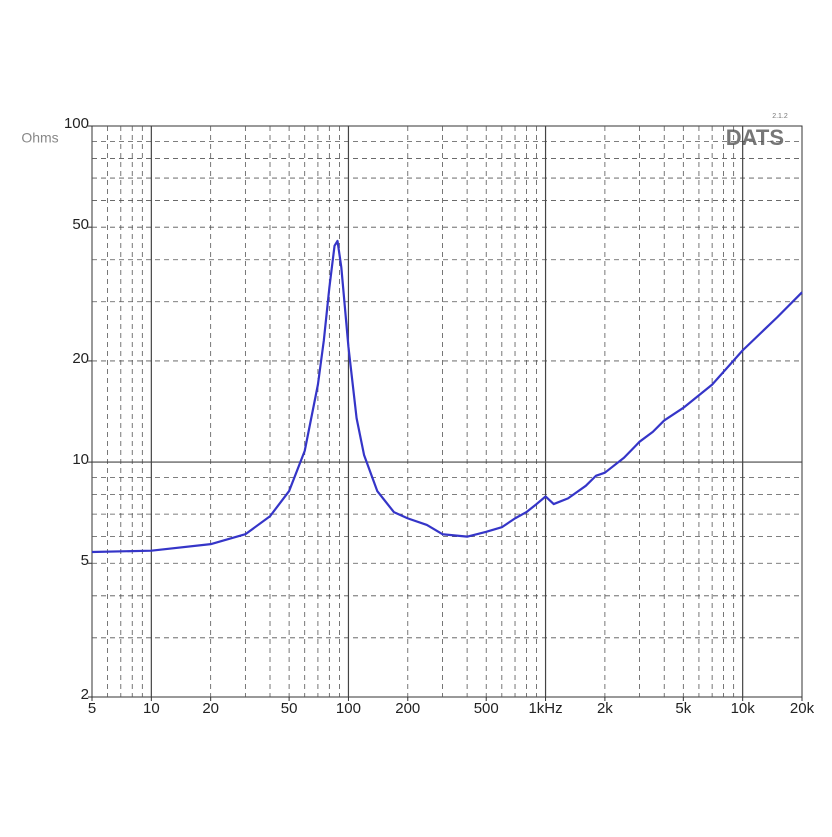  I want to click on x-tick-label: 20, so click(210, 708).